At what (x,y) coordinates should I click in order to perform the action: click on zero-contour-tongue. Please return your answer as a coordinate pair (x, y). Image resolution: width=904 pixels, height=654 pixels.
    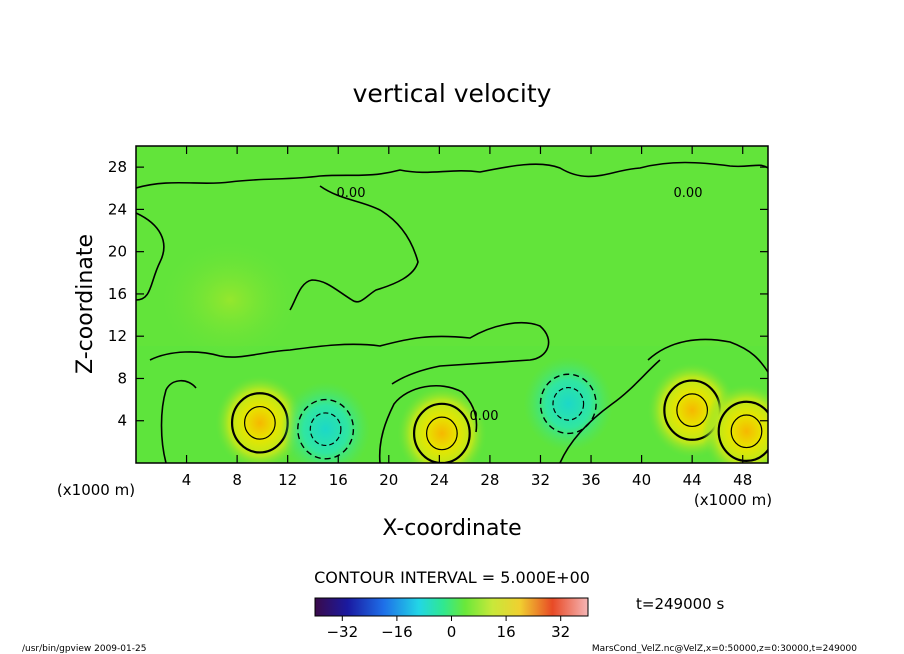
    Looking at the image, I should click on (354, 248).